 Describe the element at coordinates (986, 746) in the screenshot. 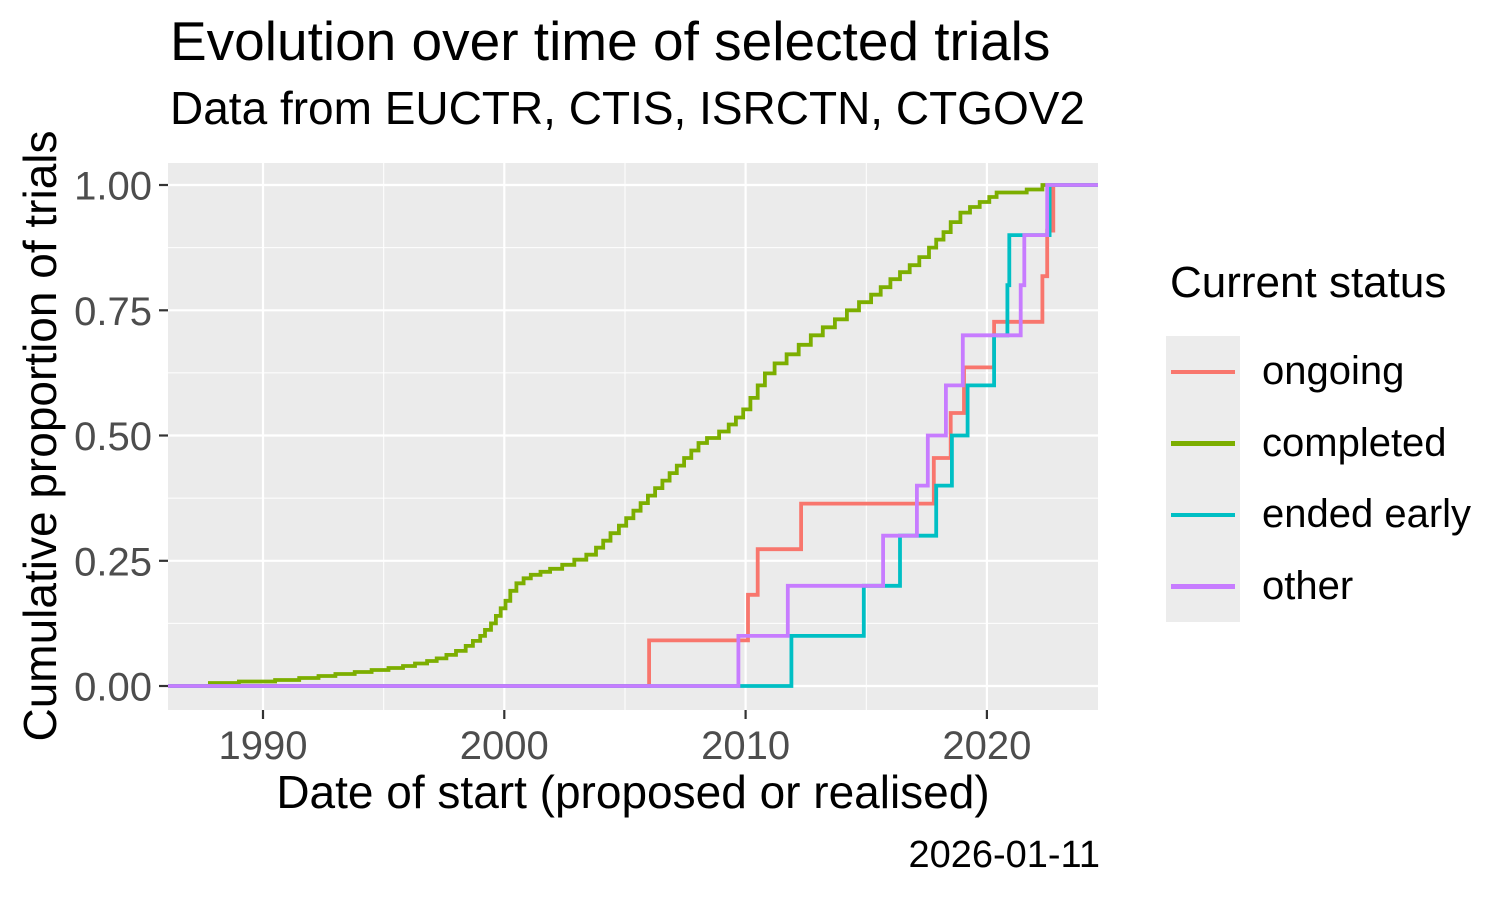

I see `x-tick-label: 2020` at that location.